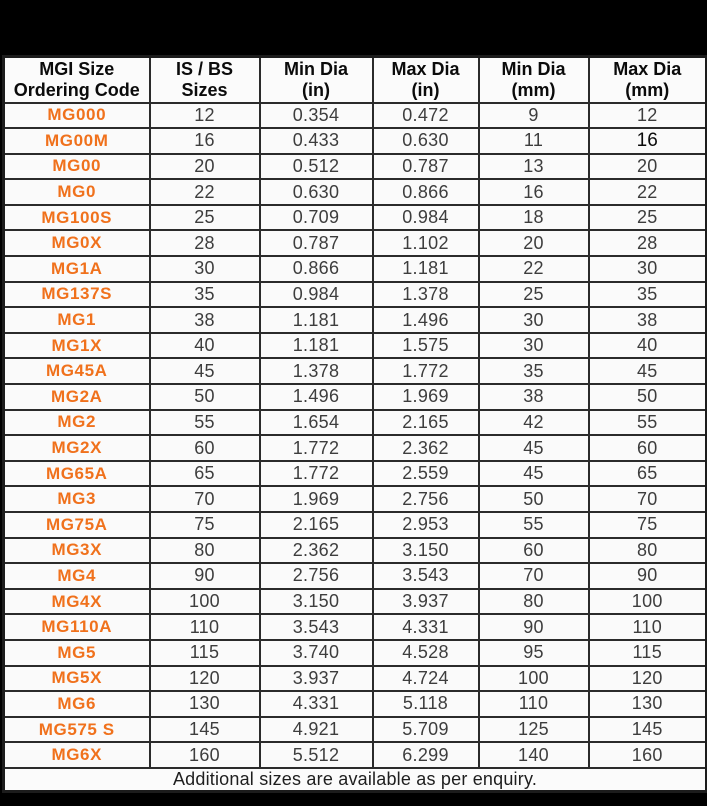  Describe the element at coordinates (533, 755) in the screenshot. I see `cell-min-dia-mm: 140` at that location.